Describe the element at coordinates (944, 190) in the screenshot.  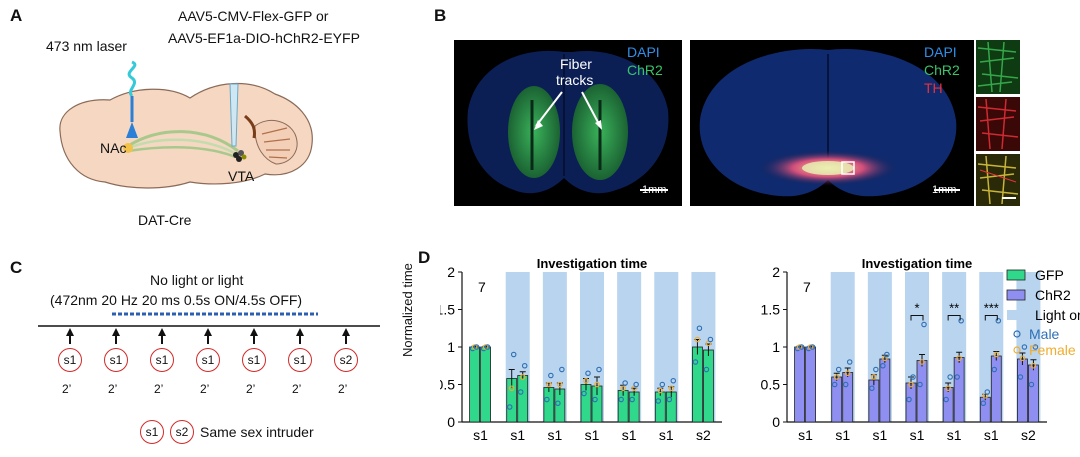
I see `b-right-scale-label: 1mm` at that location.